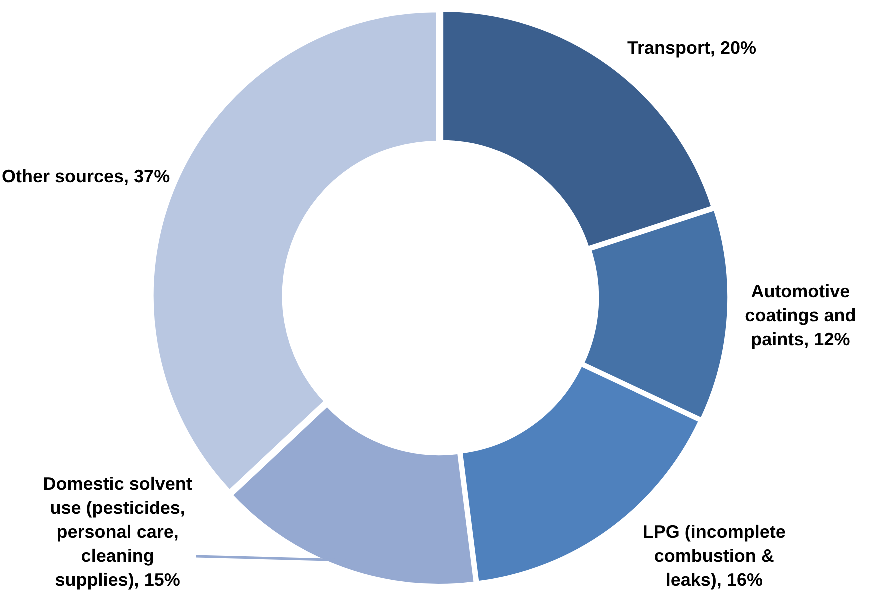  What do you see at coordinates (714, 556) in the screenshot?
I see `slice-label: LPG (incomplete combustion & leaks), 16%` at bounding box center [714, 556].